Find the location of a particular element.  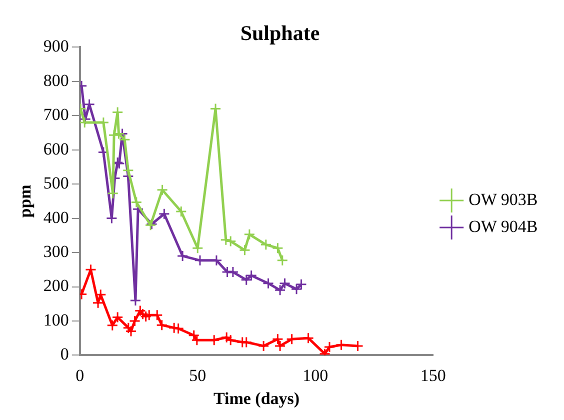

x-tick-label: 0 is located at coordinates (80, 375).